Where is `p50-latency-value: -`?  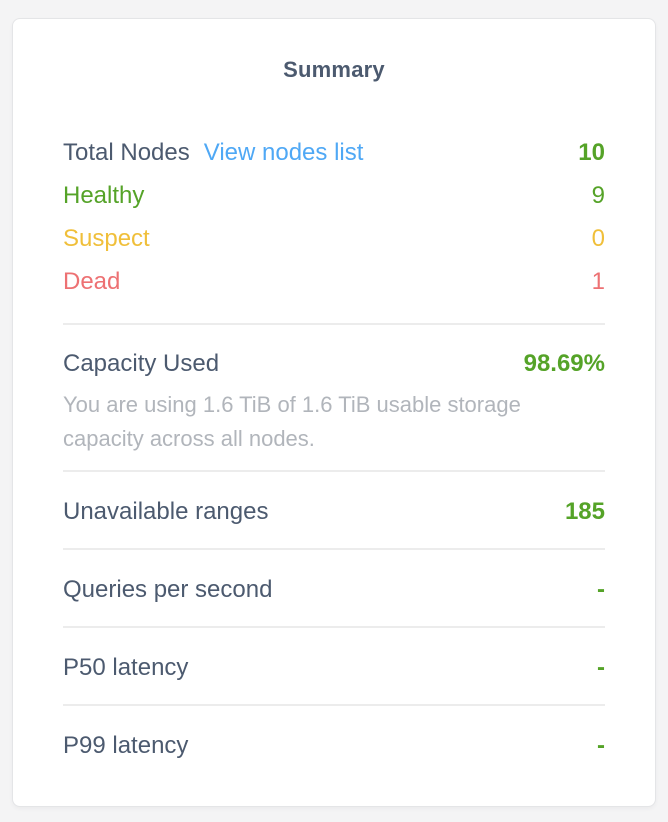 p50-latency-value: - is located at coordinates (601, 667).